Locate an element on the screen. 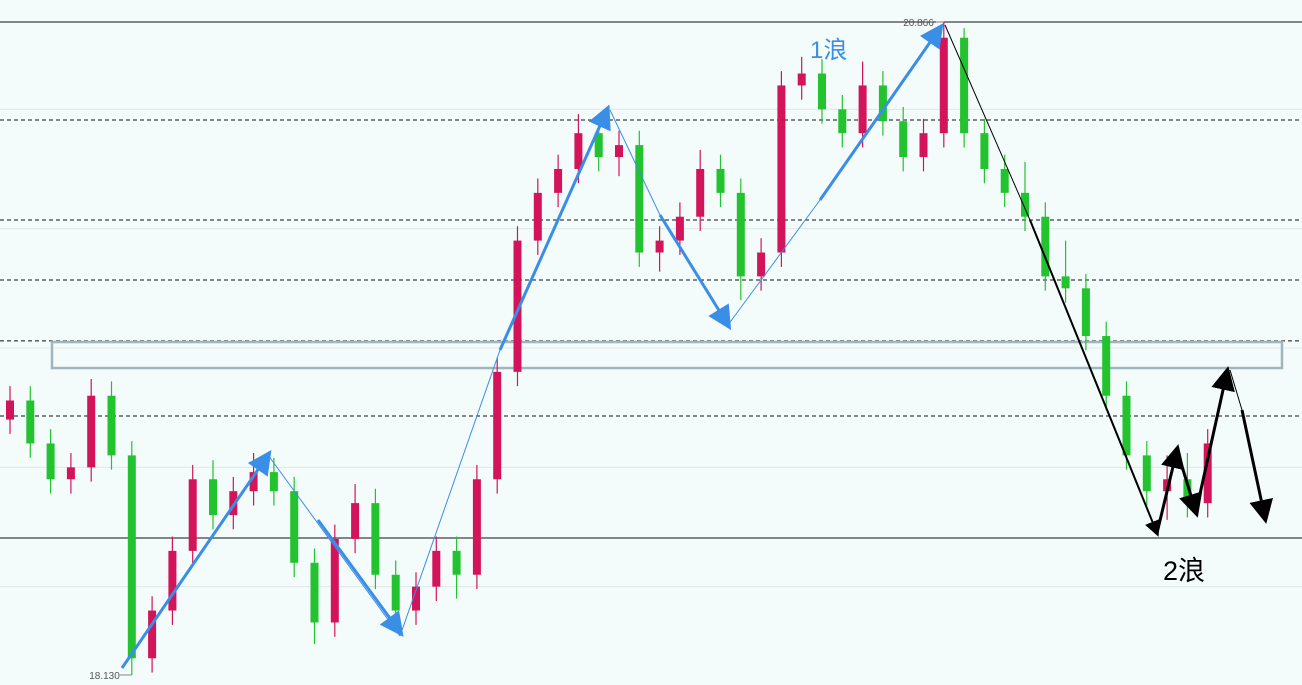 Image resolution: width=1302 pixels, height=685 pixels. zone-box is located at coordinates (667, 355).